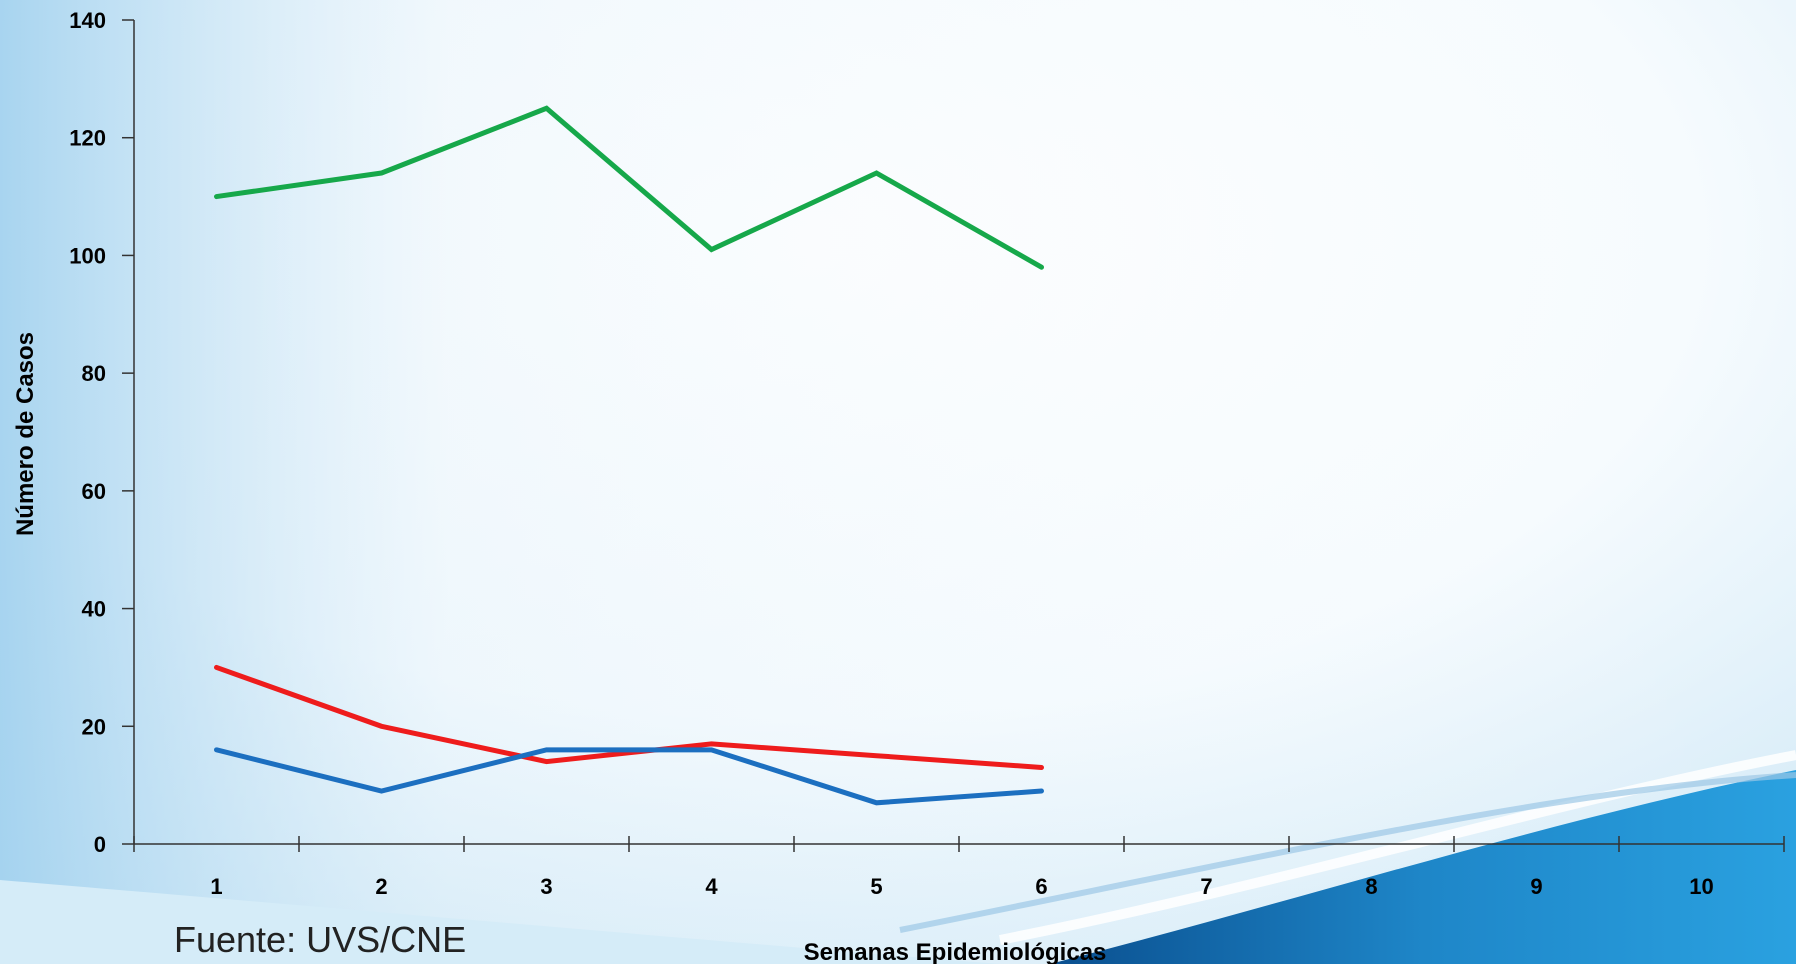 The height and width of the screenshot is (964, 1796). What do you see at coordinates (87, 20) in the screenshot?
I see `y-tick-label: 140` at bounding box center [87, 20].